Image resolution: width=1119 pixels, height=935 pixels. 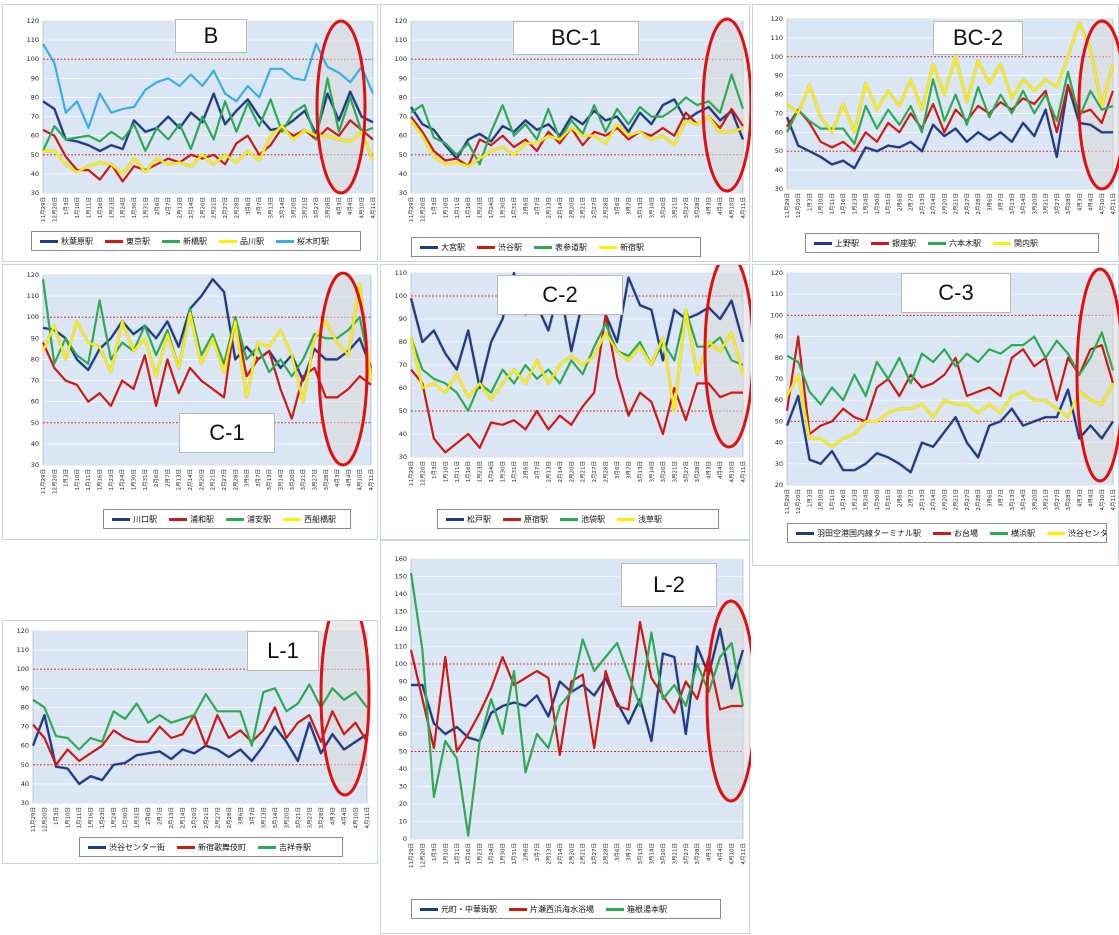 What do you see at coordinates (562, 909) in the screenshot?
I see `legend-label: 片瀬西浜海水浴場` at bounding box center [562, 909].